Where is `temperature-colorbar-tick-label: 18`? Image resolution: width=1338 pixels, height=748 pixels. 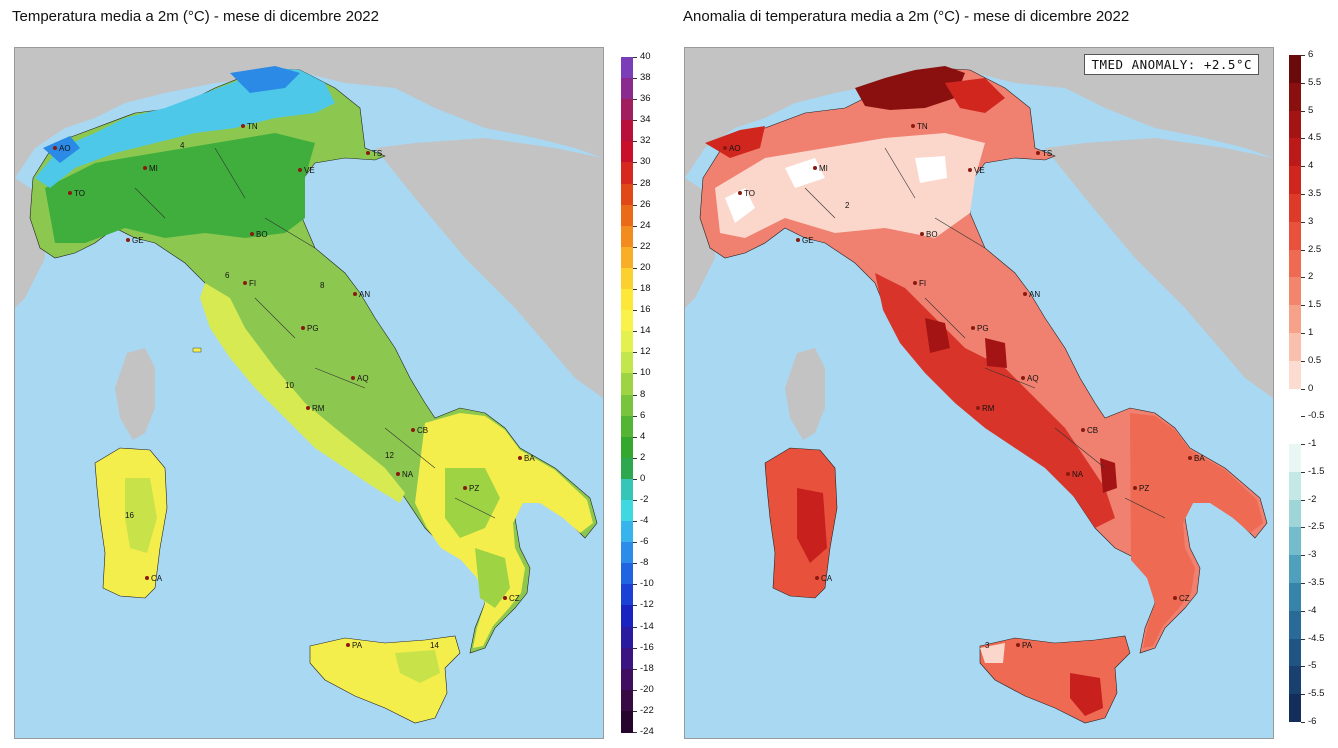 temperature-colorbar-tick-label: 18 is located at coordinates (645, 289).